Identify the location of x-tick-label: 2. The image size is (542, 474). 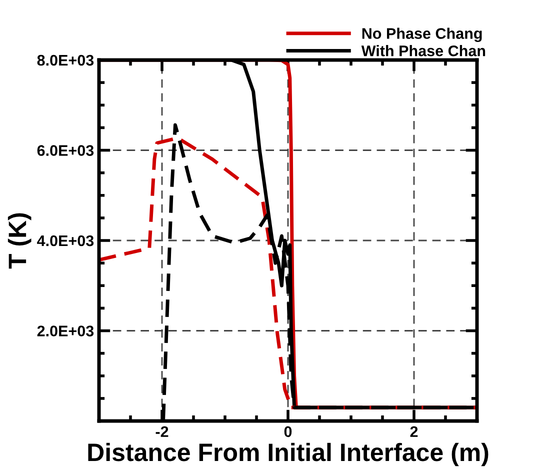
(414, 431).